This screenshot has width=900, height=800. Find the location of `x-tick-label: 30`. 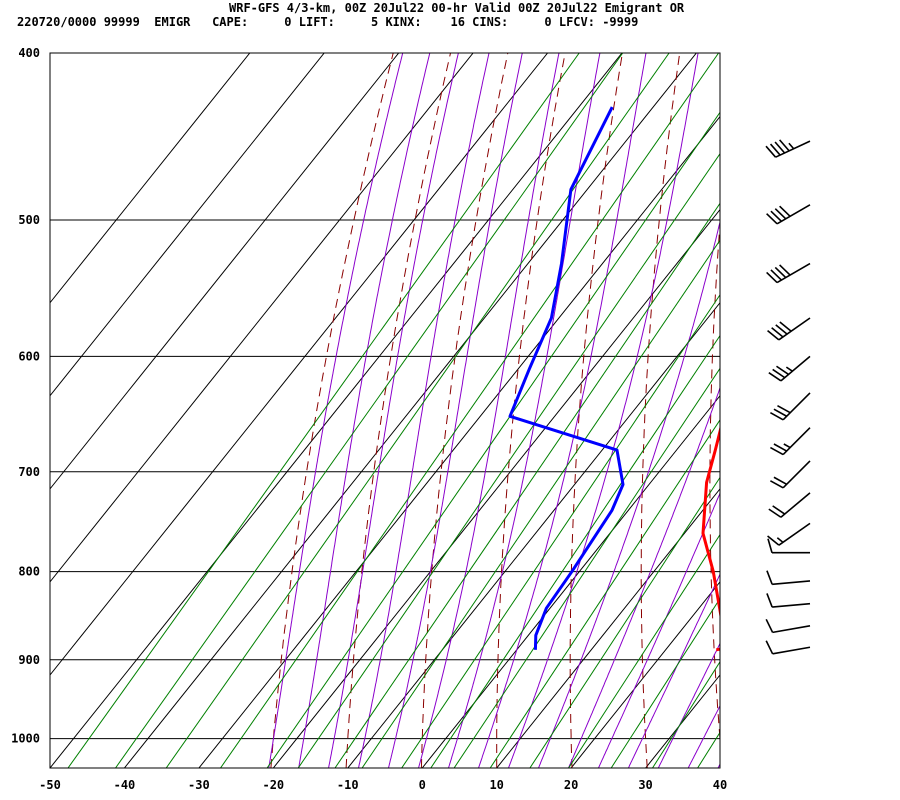

x-tick-label: 30 is located at coordinates (645, 785).